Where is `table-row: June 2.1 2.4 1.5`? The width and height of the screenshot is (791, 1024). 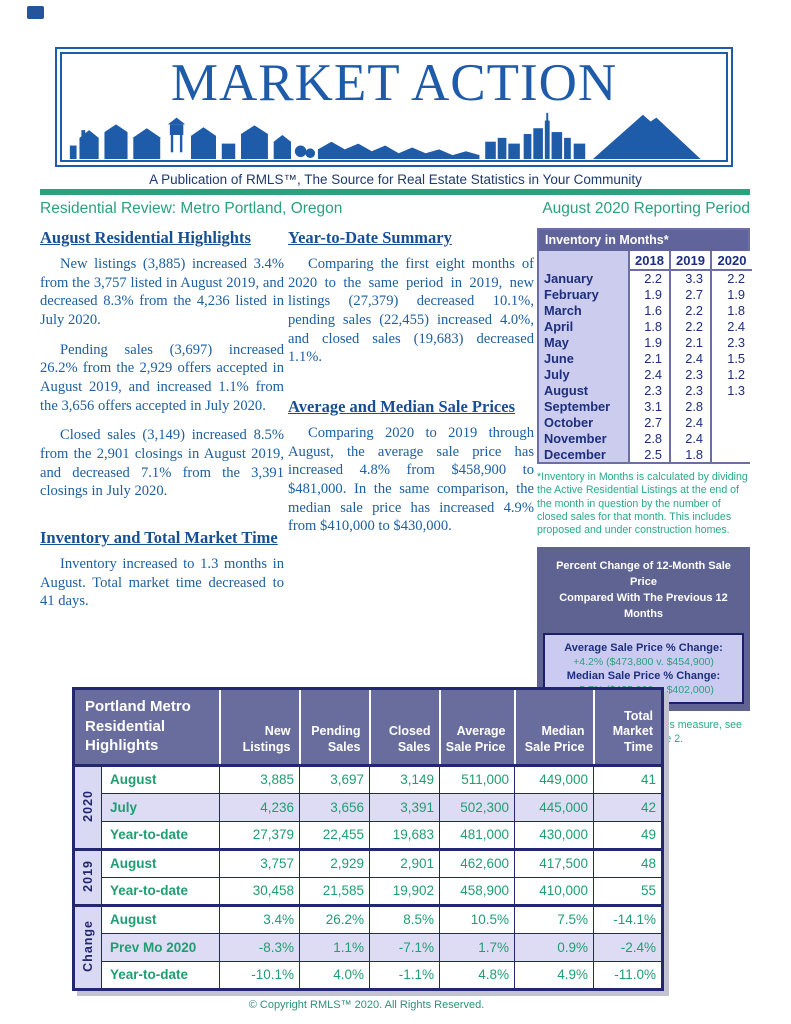 table-row: June 2.1 2.4 1.5 is located at coordinates (645, 358).